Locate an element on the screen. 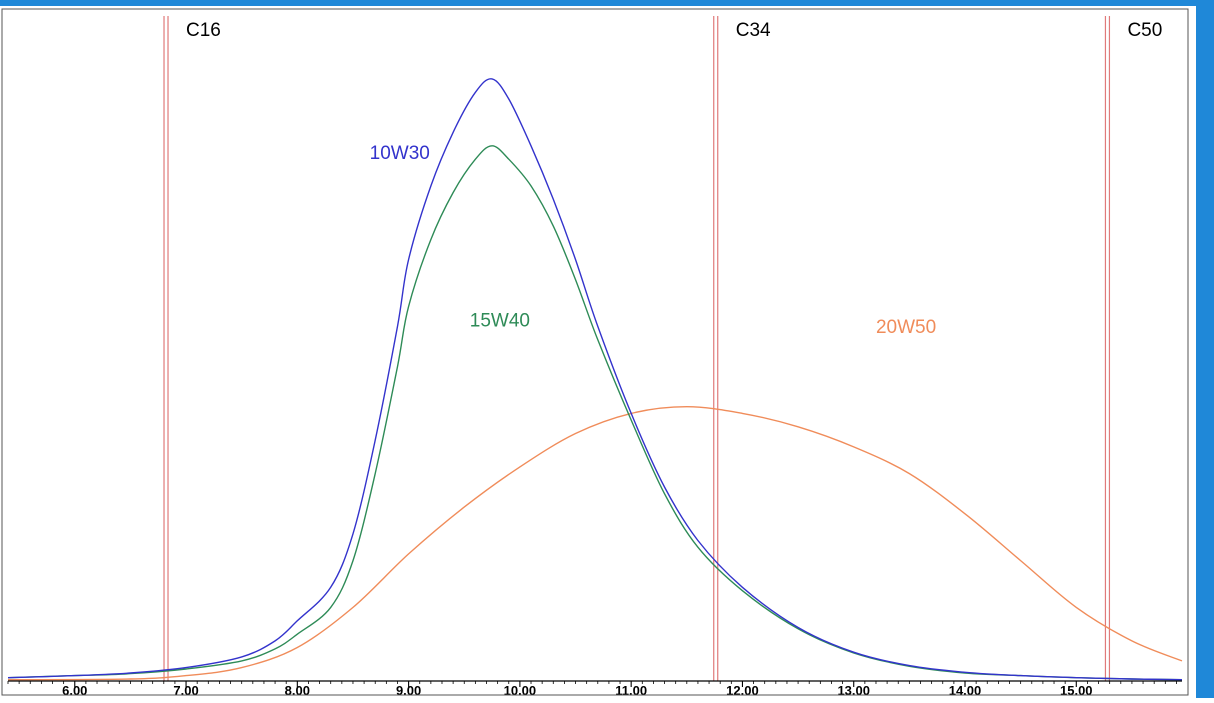  series-label-15w40: 15W40 is located at coordinates (500, 320).